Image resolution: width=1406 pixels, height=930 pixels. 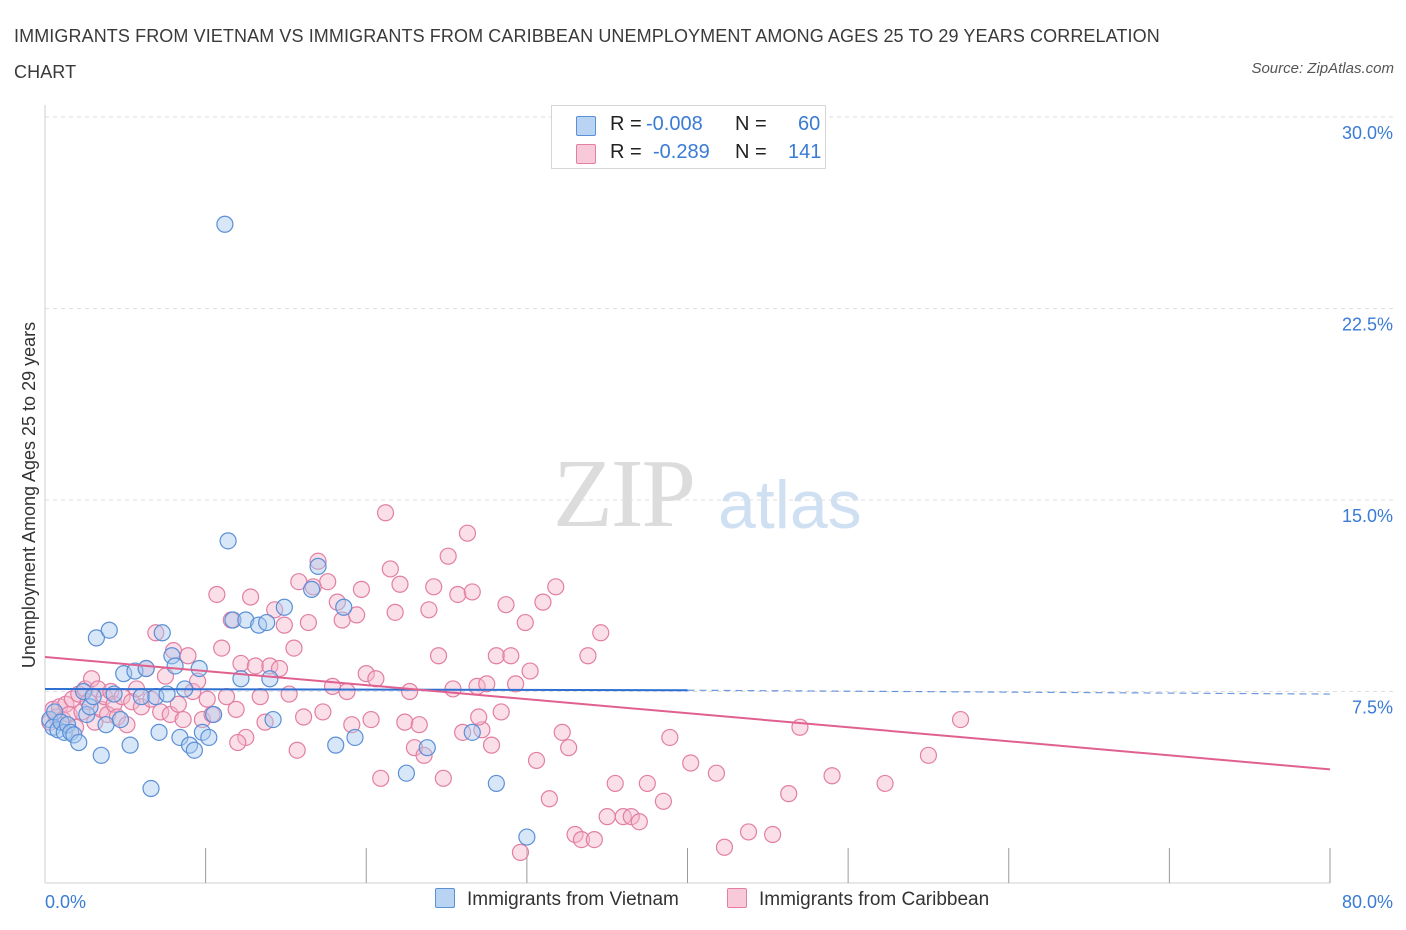 What do you see at coordinates (790, 505) in the screenshot?
I see `watermark-atlas: atlas` at bounding box center [790, 505].